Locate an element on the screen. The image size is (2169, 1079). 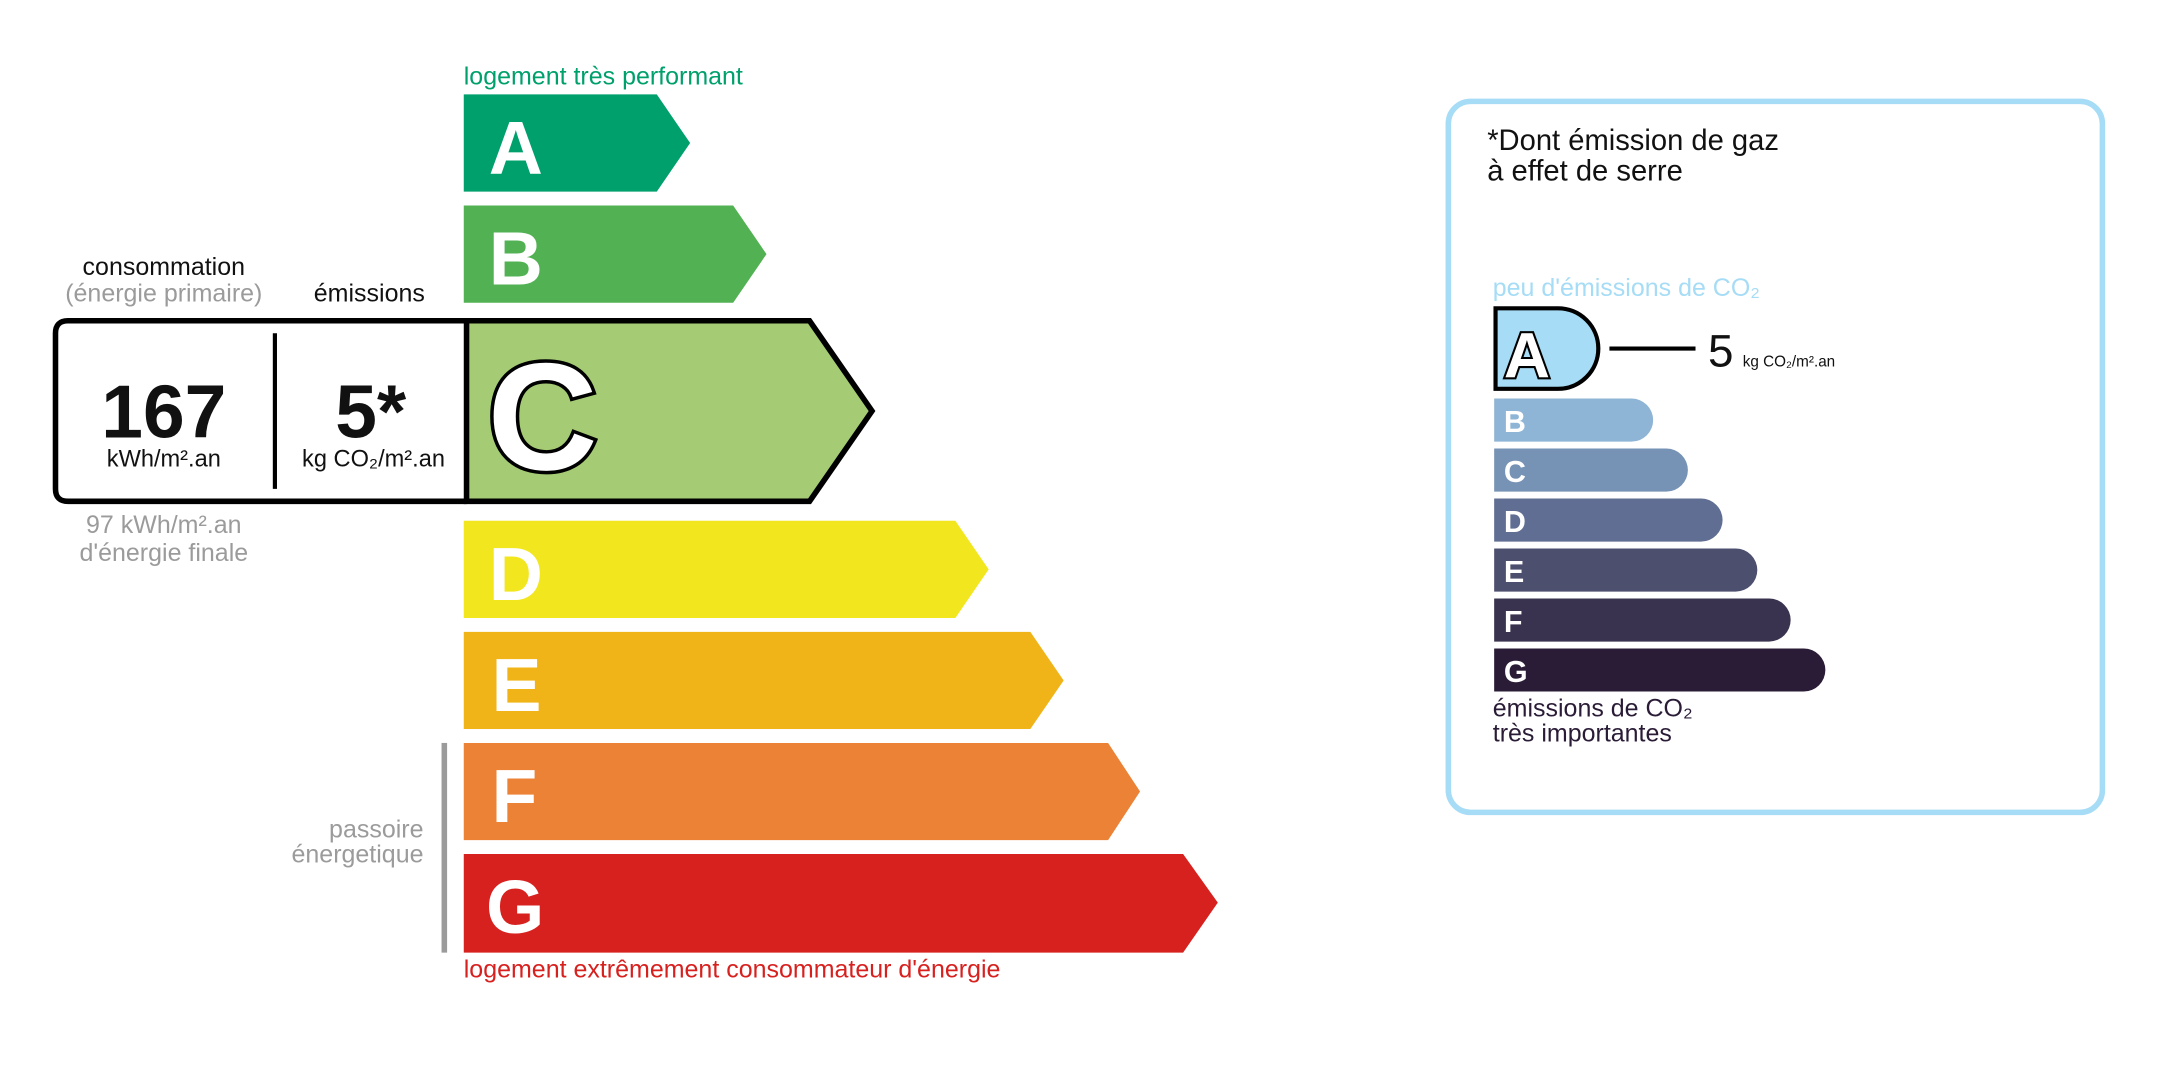
consumption-unit: kWh/m².an is located at coordinates (164, 460).